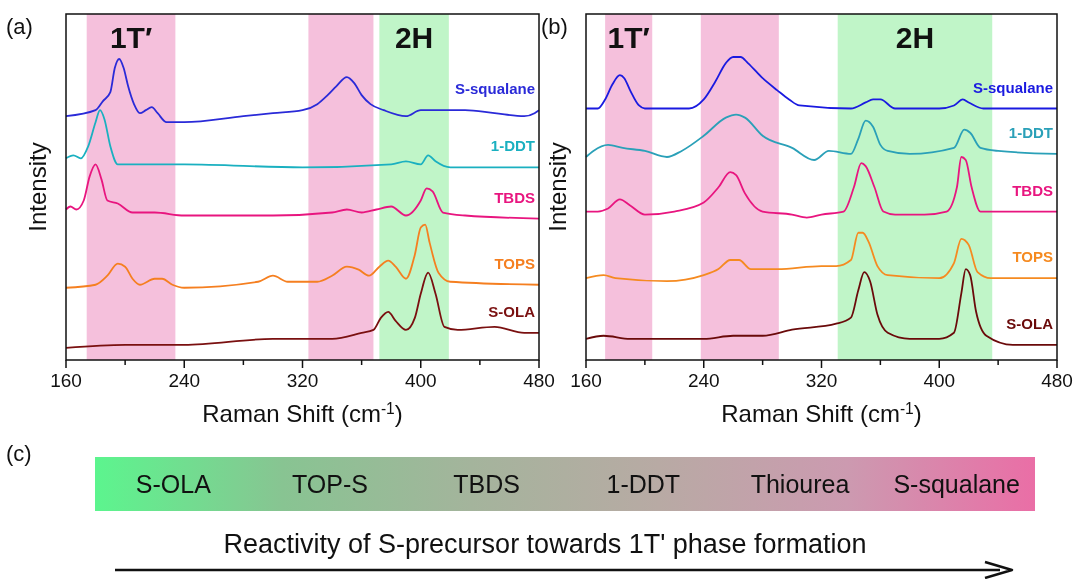 The image size is (1081, 579). What do you see at coordinates (956, 484) in the screenshot?
I see `category-label: S-squalane` at bounding box center [956, 484].